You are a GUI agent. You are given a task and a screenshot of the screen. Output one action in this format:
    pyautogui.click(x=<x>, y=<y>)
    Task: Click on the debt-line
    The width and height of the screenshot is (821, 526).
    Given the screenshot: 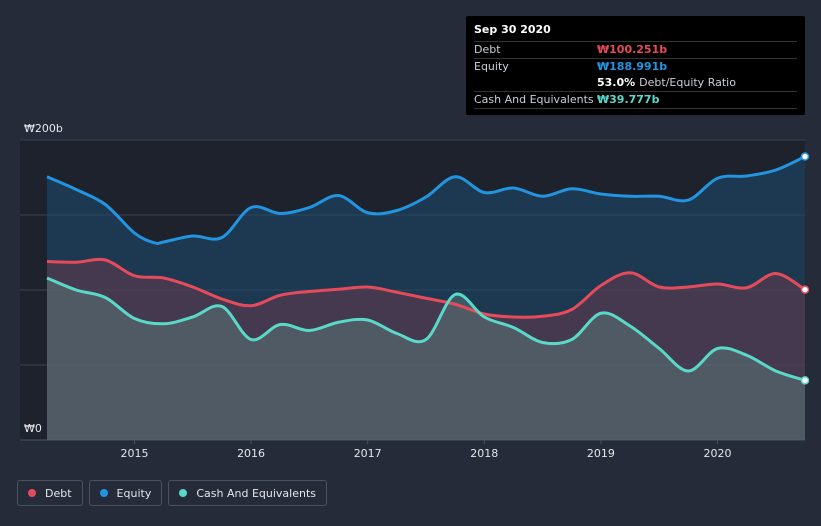 What is the action you would take?
    pyautogui.click(x=425, y=288)
    